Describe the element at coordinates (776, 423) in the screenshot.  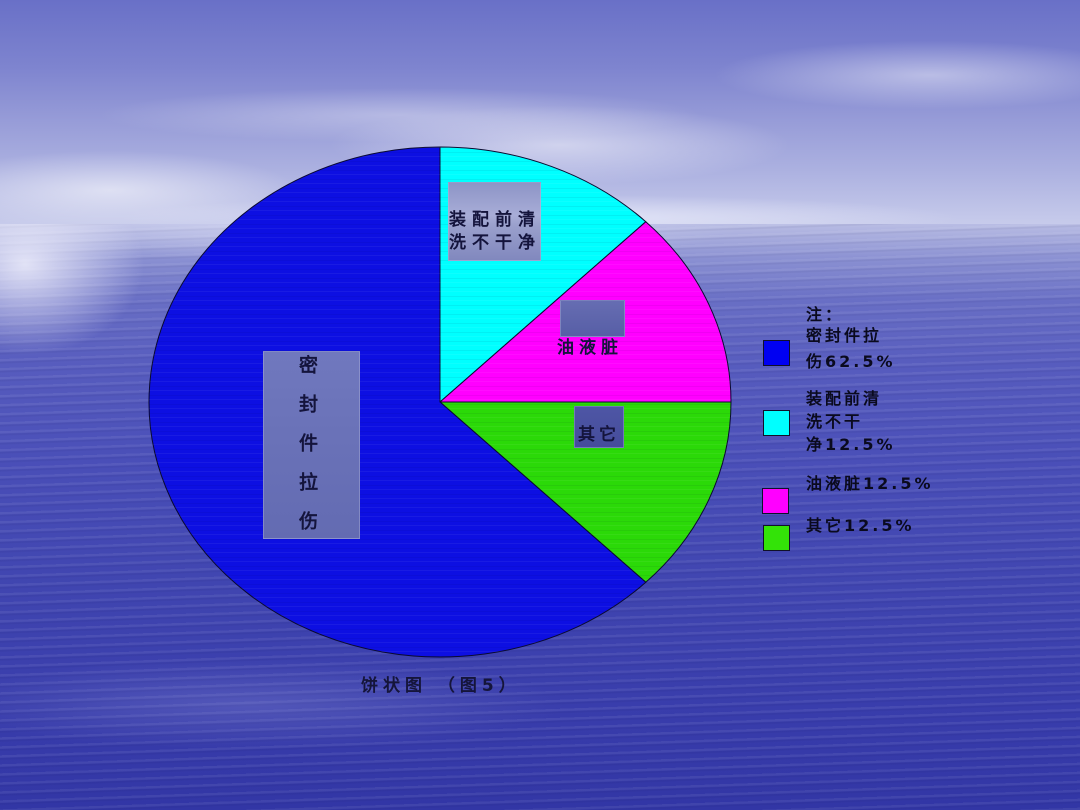
I see `legend-swatch-pre-assembly-cleaning` at that location.